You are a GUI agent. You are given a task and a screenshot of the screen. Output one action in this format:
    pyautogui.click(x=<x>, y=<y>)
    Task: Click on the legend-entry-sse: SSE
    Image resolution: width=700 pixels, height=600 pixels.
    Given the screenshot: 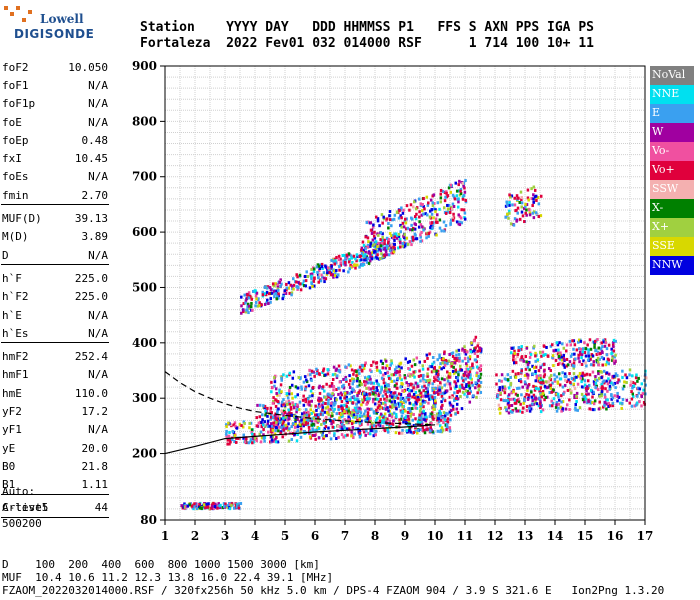 What is the action you would take?
    pyautogui.click(x=672, y=246)
    